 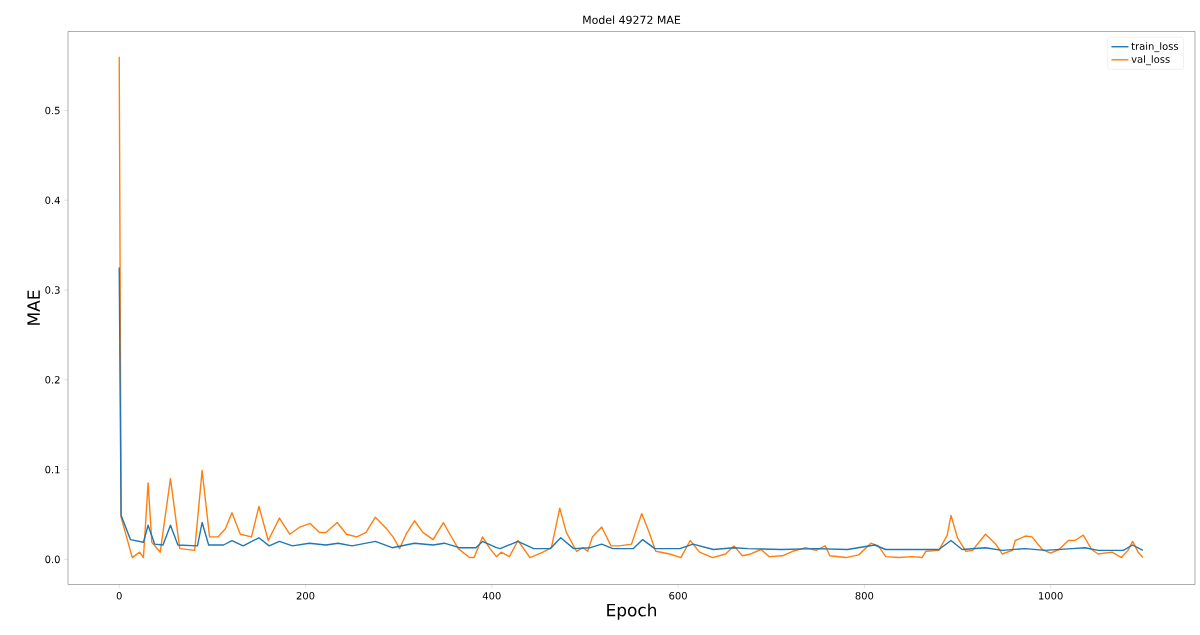 I want to click on chart-title: Model 49272 MAE, so click(x=632, y=19).